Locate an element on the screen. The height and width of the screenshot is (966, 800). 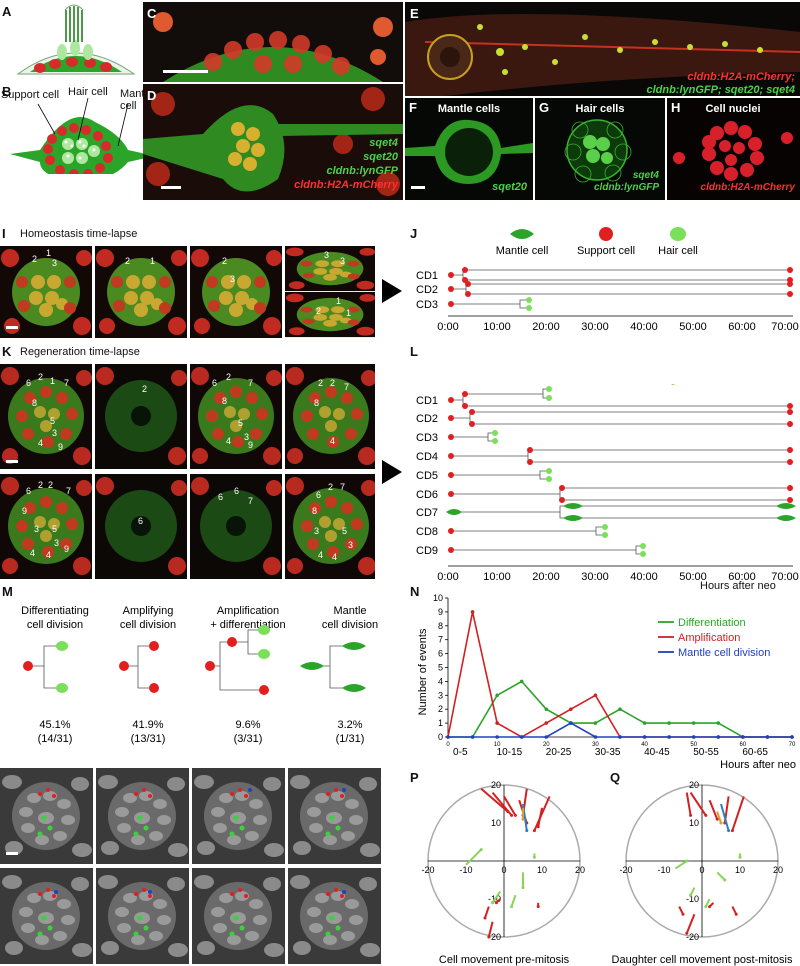
lineage-l: CD1 CD2 CD3 CD4 CD5 CD6 CD7 CD8 CD9 is located at coordinates (607, 483).